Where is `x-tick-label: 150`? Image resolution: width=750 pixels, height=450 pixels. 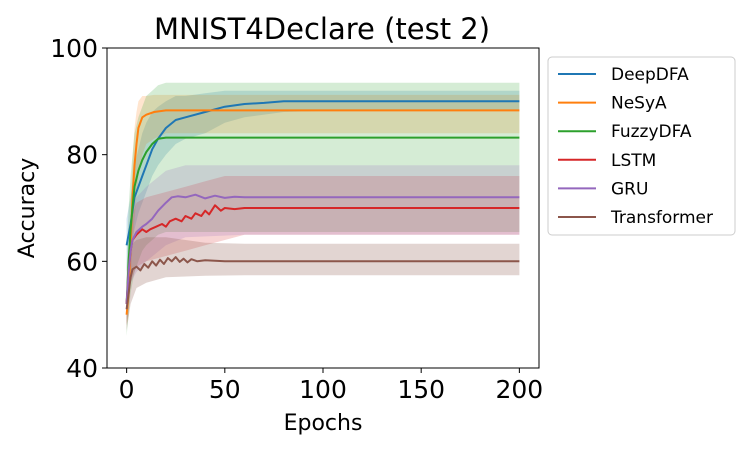
x-tick-label: 150 is located at coordinates (421, 389).